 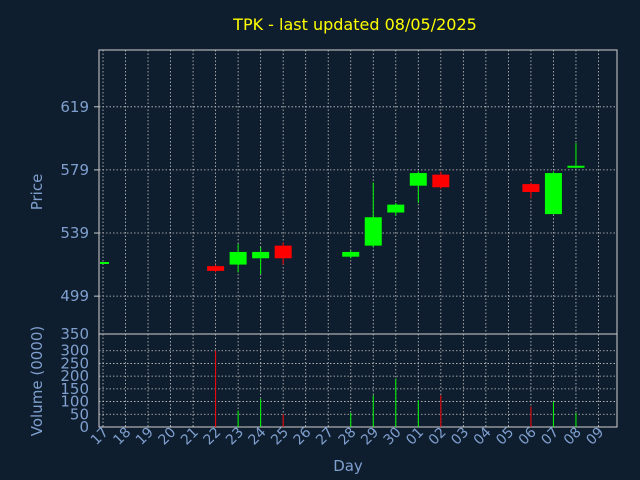 I want to click on price-axis-label: Price, so click(x=37, y=192).